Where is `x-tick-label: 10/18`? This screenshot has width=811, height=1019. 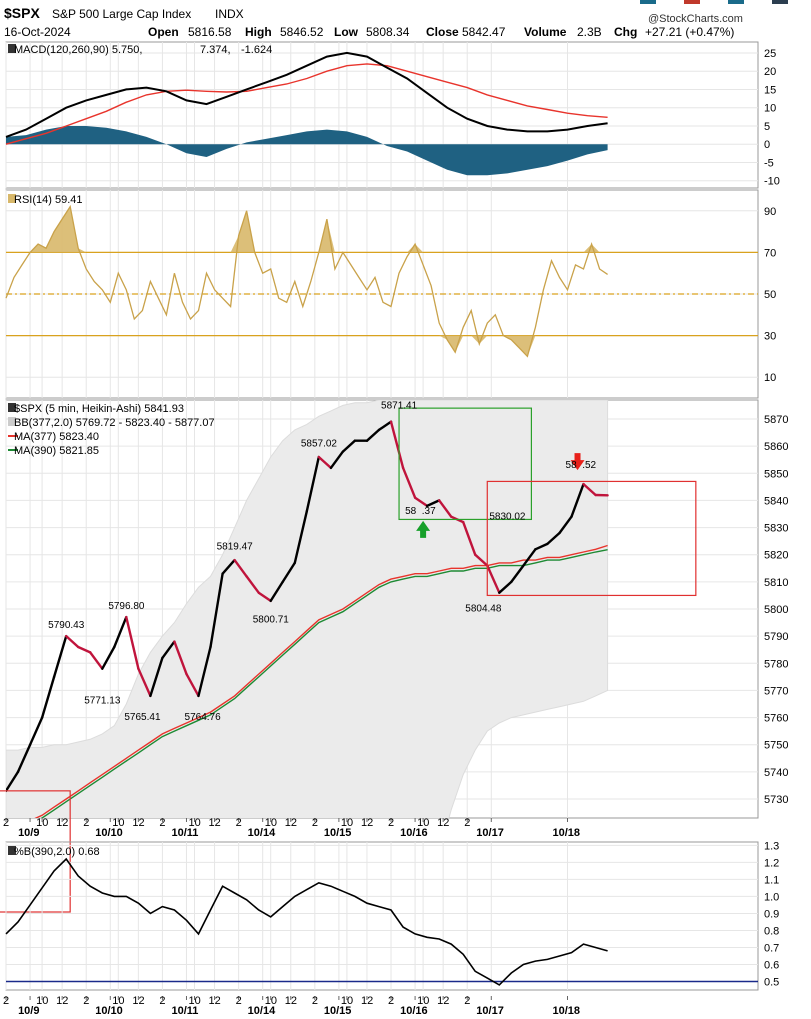 x-tick-label: 10/18 is located at coordinates (566, 833).